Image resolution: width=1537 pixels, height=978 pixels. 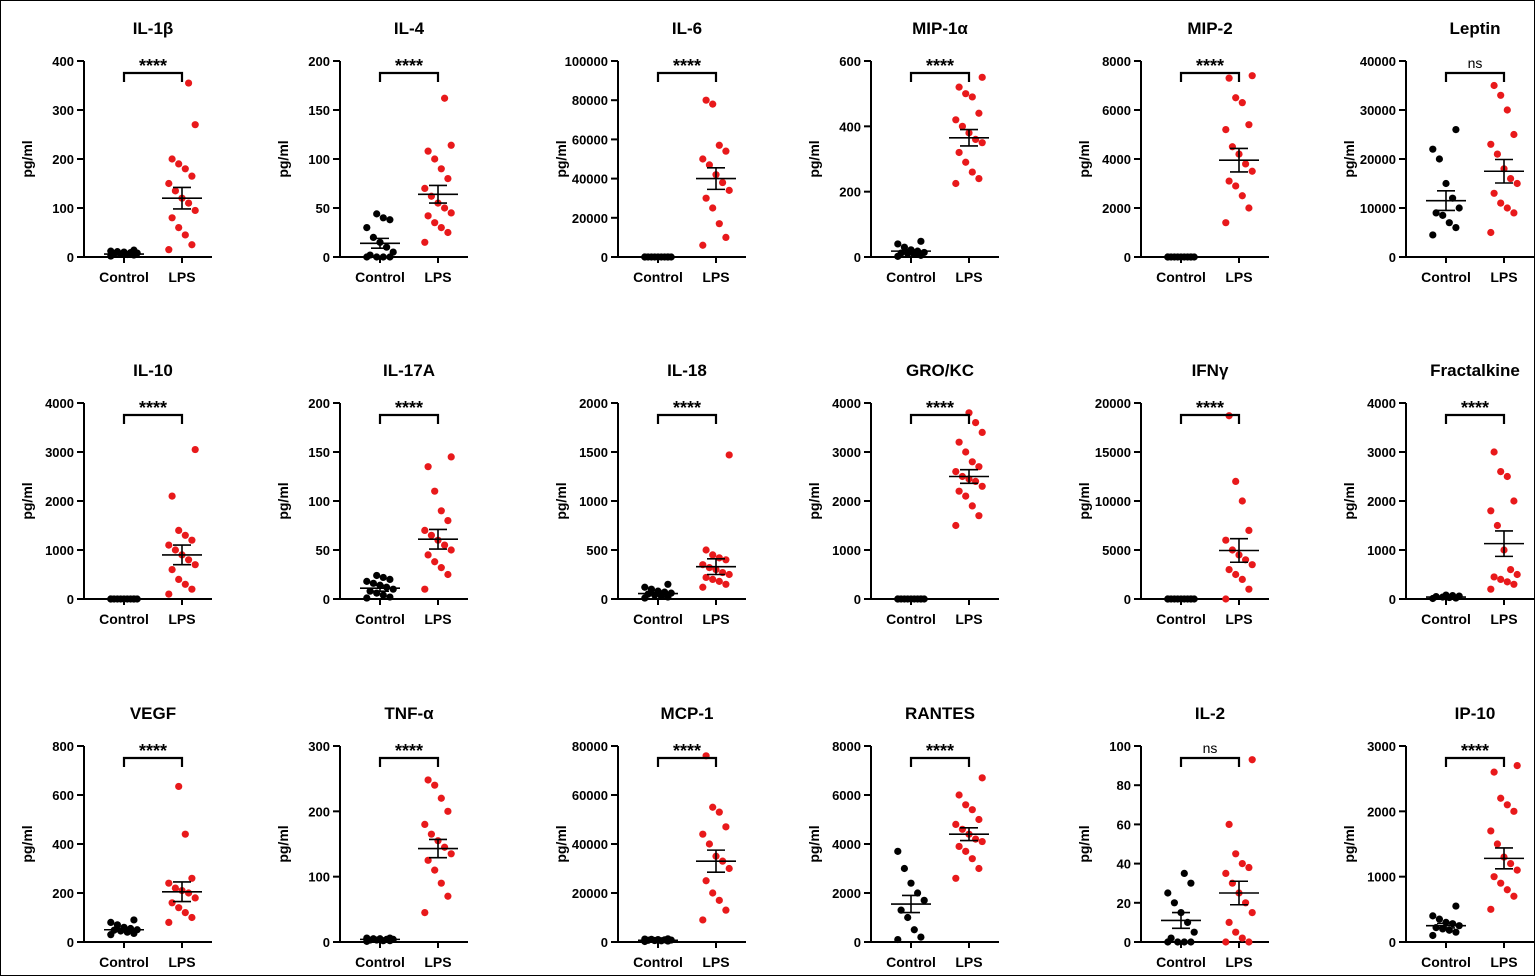 I want to click on y-tick-label: 4000, so click(x=59, y=403).